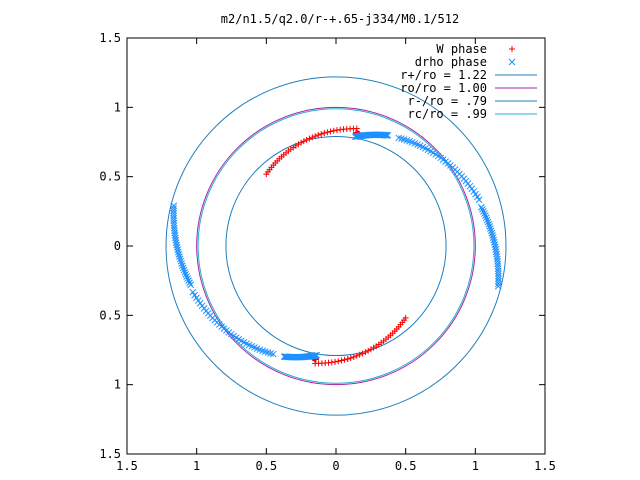 This screenshot has height=480, width=640. What do you see at coordinates (340, 19) in the screenshot?
I see `chart-title: m2/n1.5/q2.0/r-+.65-j334/M0.1/512` at bounding box center [340, 19].